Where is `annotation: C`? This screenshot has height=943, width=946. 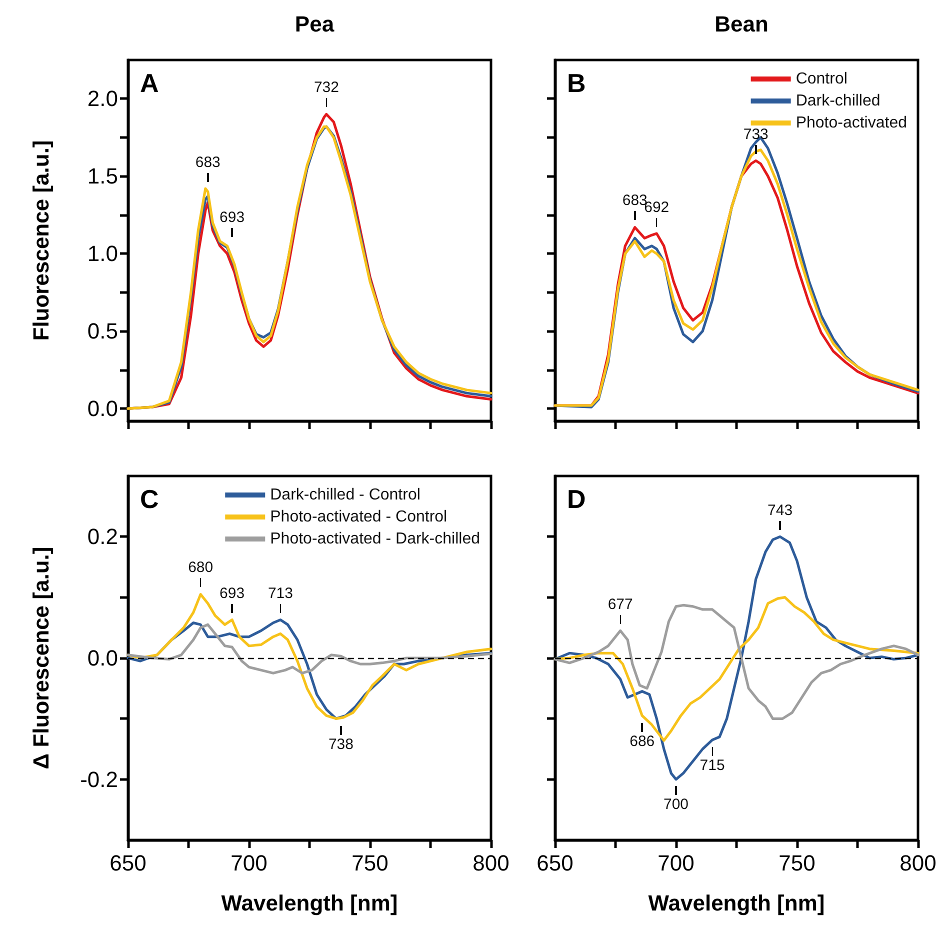 annotation: C is located at coordinates (149, 499).